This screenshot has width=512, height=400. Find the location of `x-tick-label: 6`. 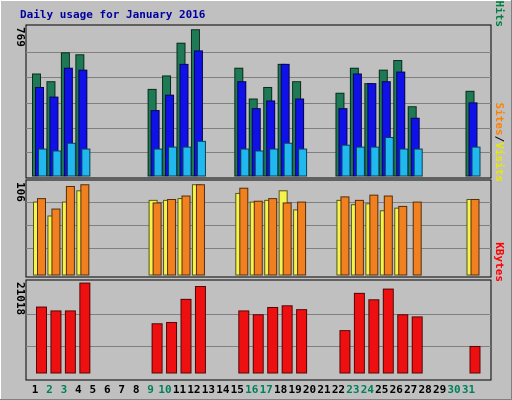

x-tick-label: 6 is located at coordinates (107, 389).